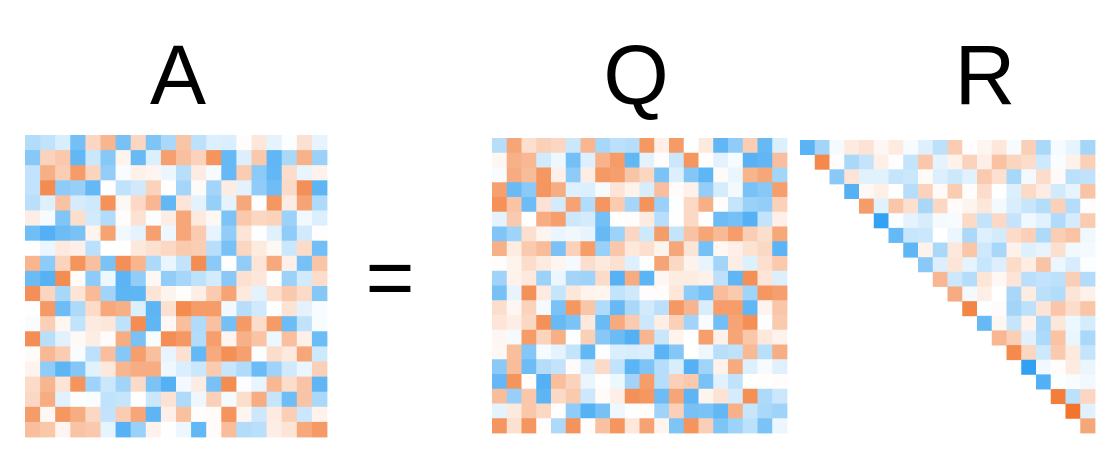 This screenshot has width=1117, height=464. I want to click on matrix-a-label: A, so click(178, 75).